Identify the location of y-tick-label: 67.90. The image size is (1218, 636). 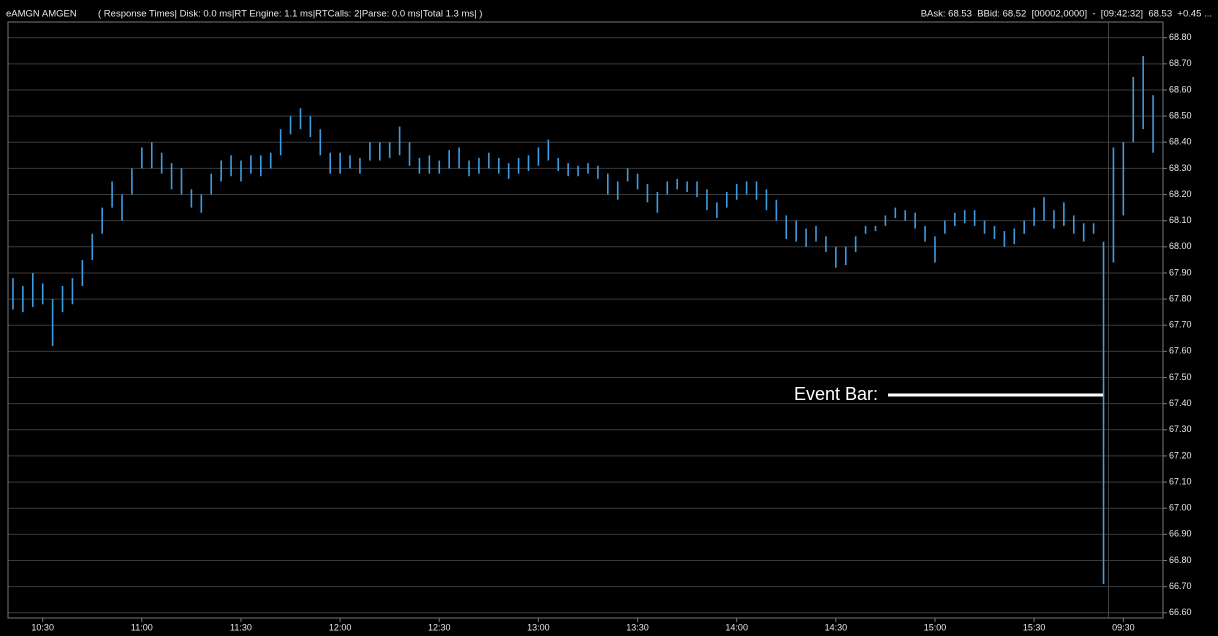
(1180, 272).